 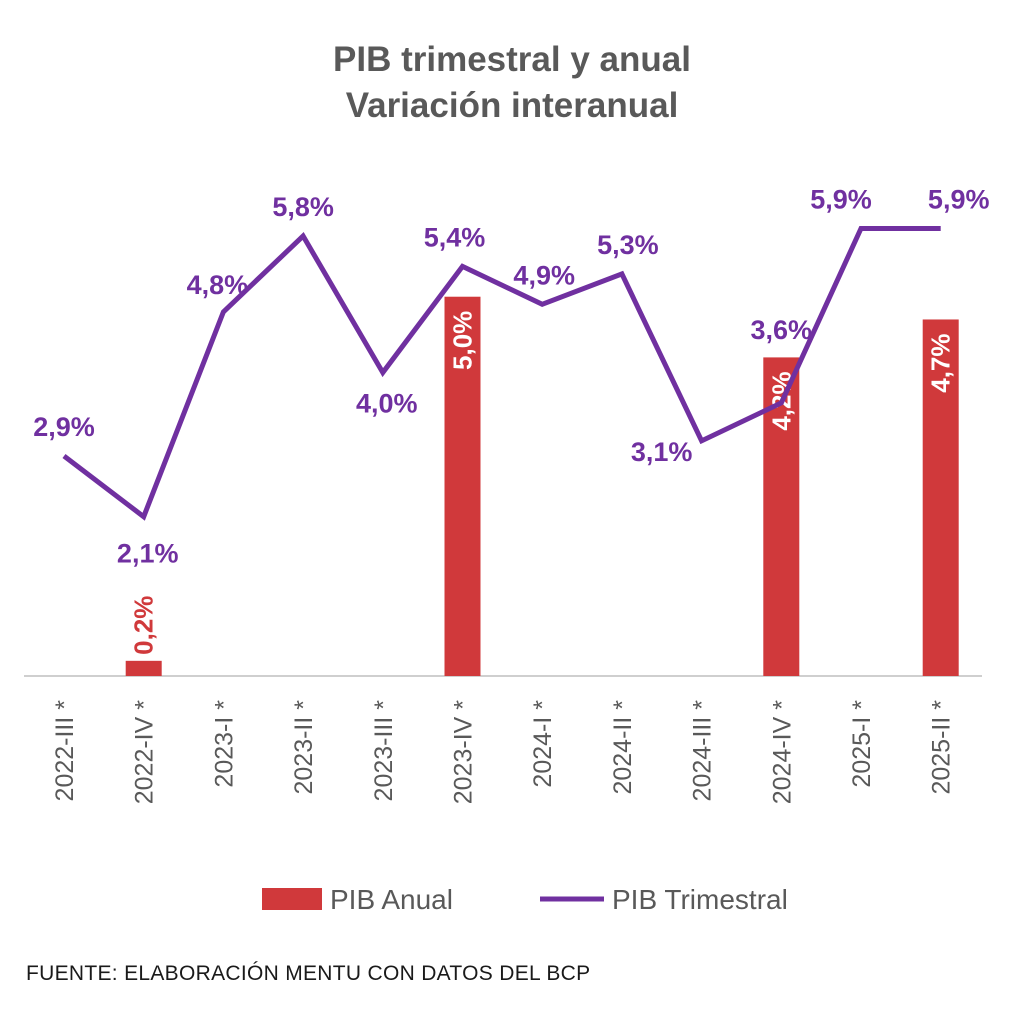 What do you see at coordinates (628, 245) in the screenshot?
I see `line-data-label: 5,3%` at bounding box center [628, 245].